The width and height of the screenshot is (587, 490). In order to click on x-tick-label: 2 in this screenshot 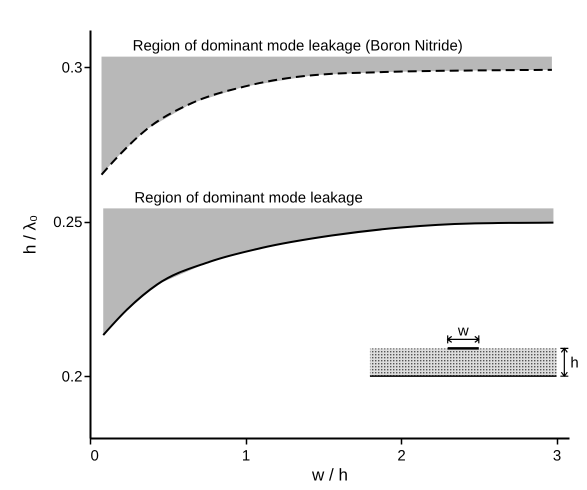, I will do `click(401, 456)`.